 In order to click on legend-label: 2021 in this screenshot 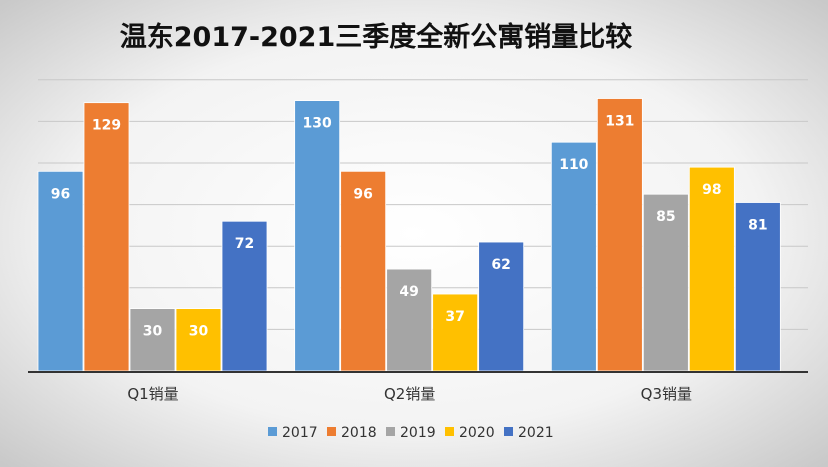, I will do `click(536, 433)`.